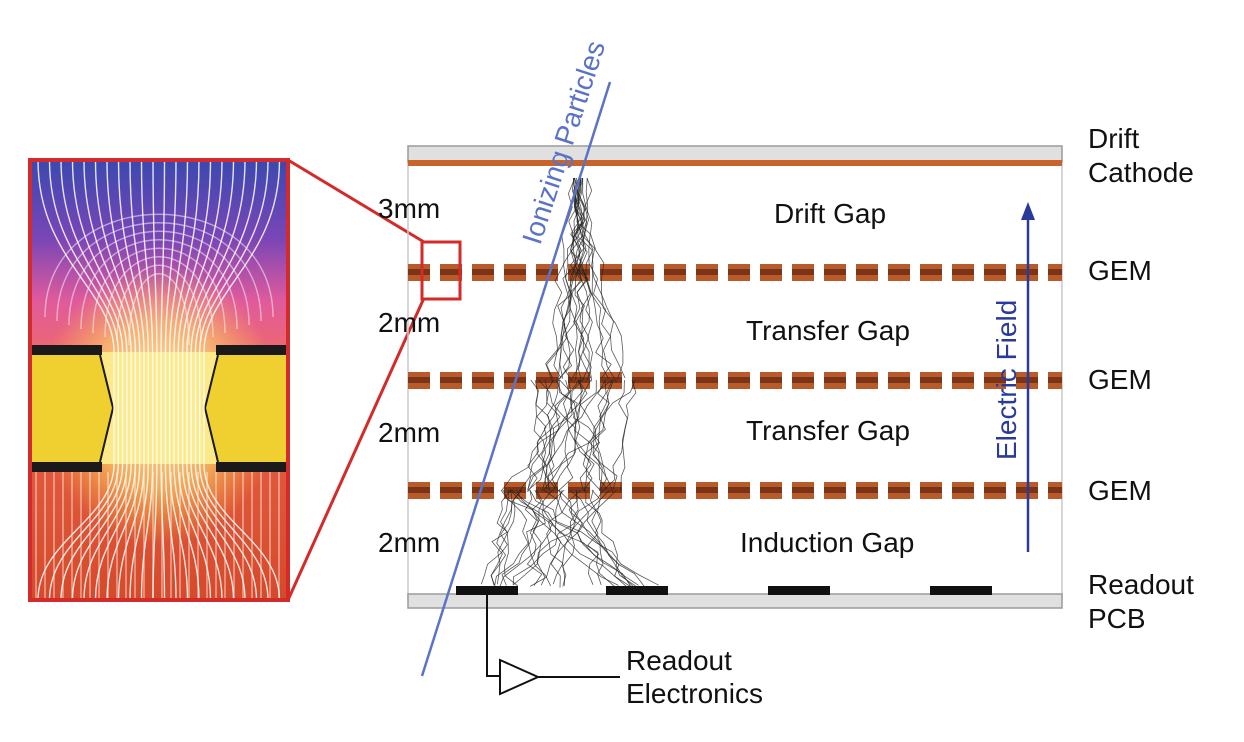 Image resolution: width=1244 pixels, height=742 pixels. I want to click on electric-field-label: Electric Field, so click(1006, 380).